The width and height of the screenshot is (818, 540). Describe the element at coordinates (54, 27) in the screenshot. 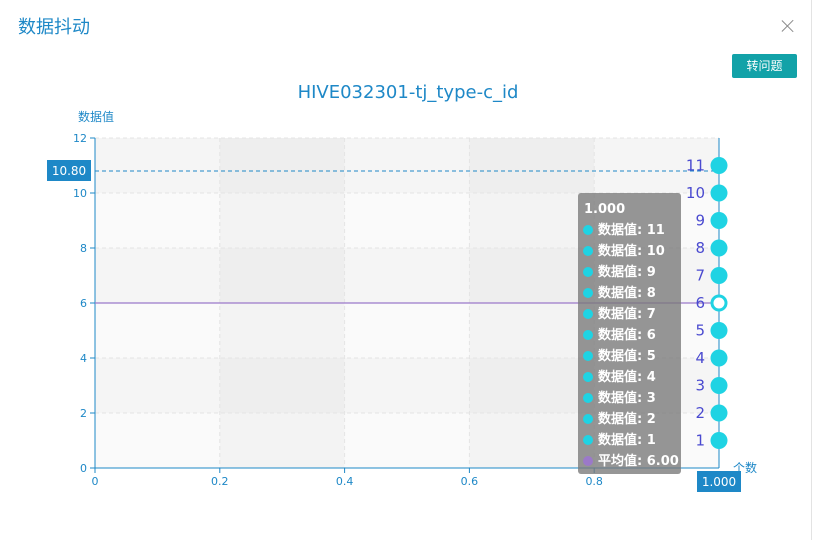

I see `dialog-title: 数据抖动` at that location.